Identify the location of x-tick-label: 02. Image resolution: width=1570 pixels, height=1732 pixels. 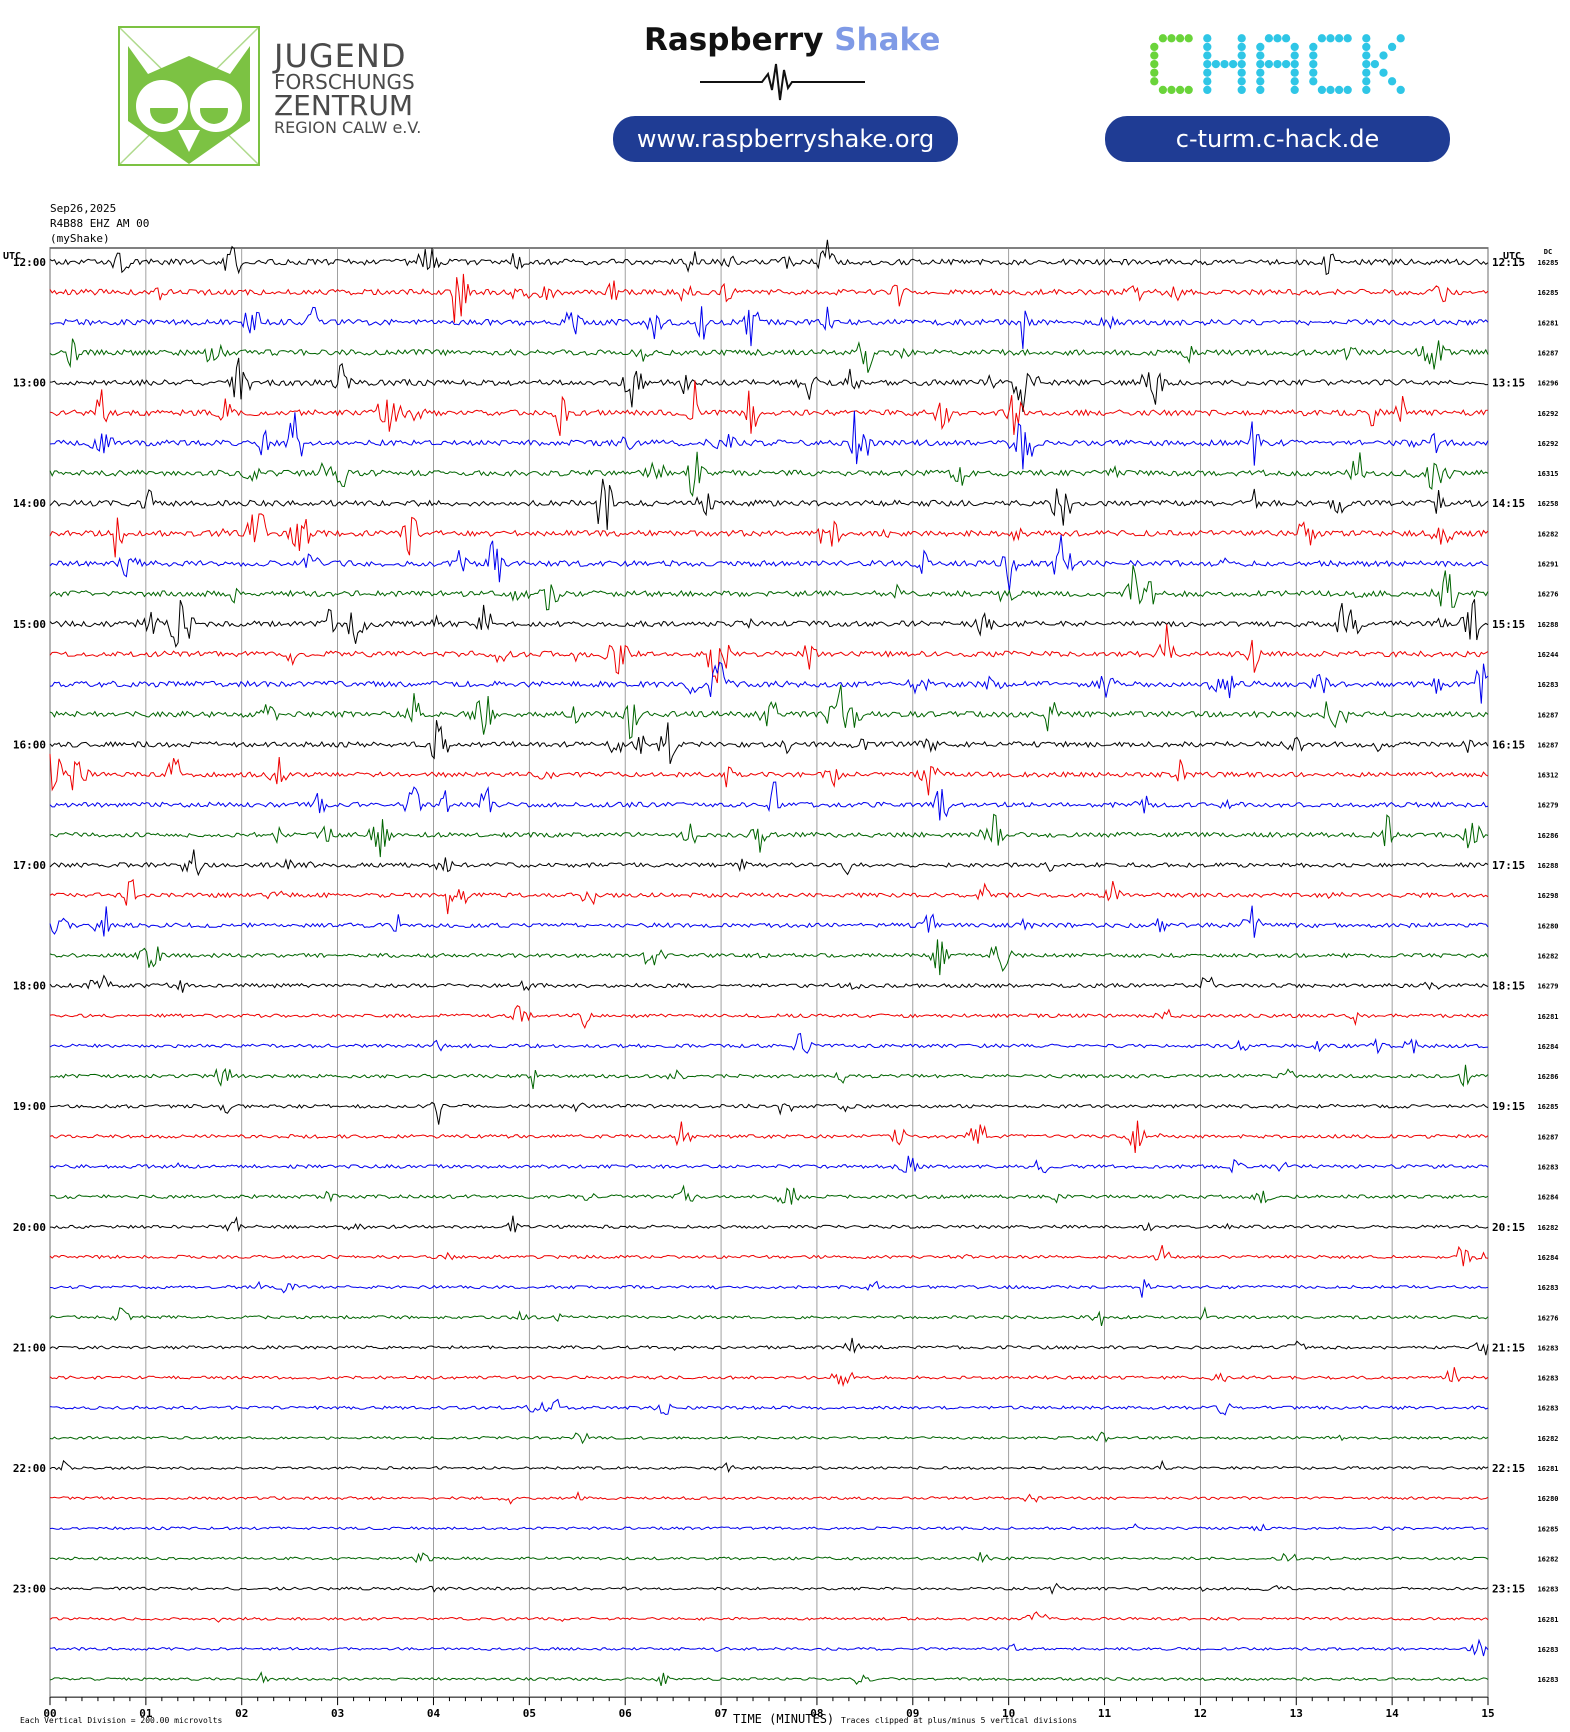
(241, 1713).